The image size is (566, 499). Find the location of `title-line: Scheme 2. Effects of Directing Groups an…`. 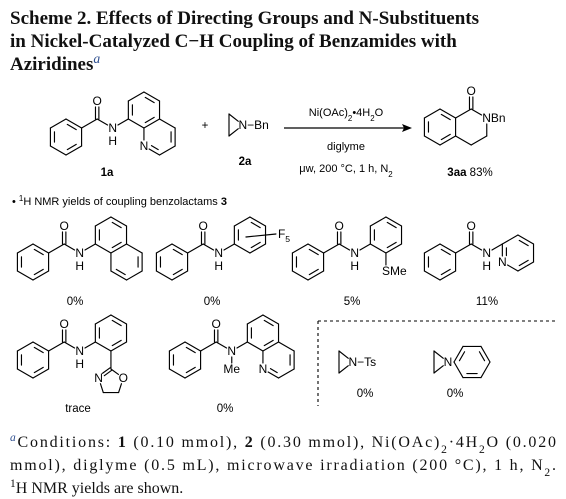

title-line: Scheme 2. Effects of Directing Groups an… is located at coordinates (244, 18).